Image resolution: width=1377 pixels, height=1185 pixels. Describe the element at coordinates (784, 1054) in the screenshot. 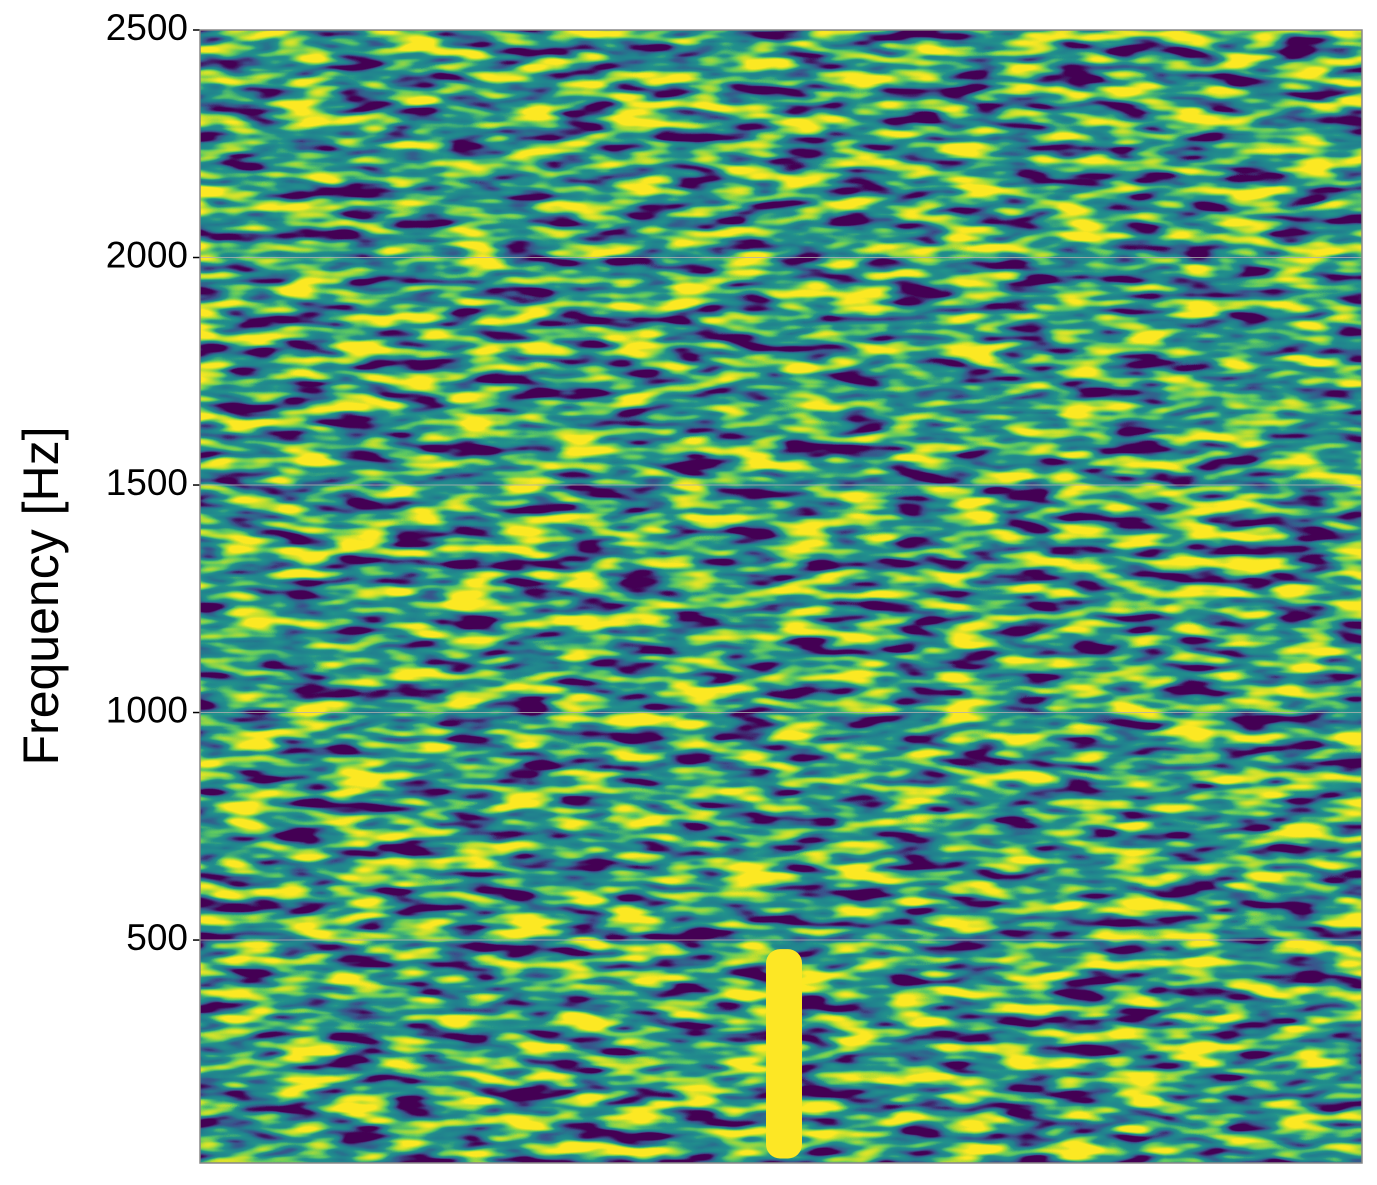

I see `signal-band` at that location.